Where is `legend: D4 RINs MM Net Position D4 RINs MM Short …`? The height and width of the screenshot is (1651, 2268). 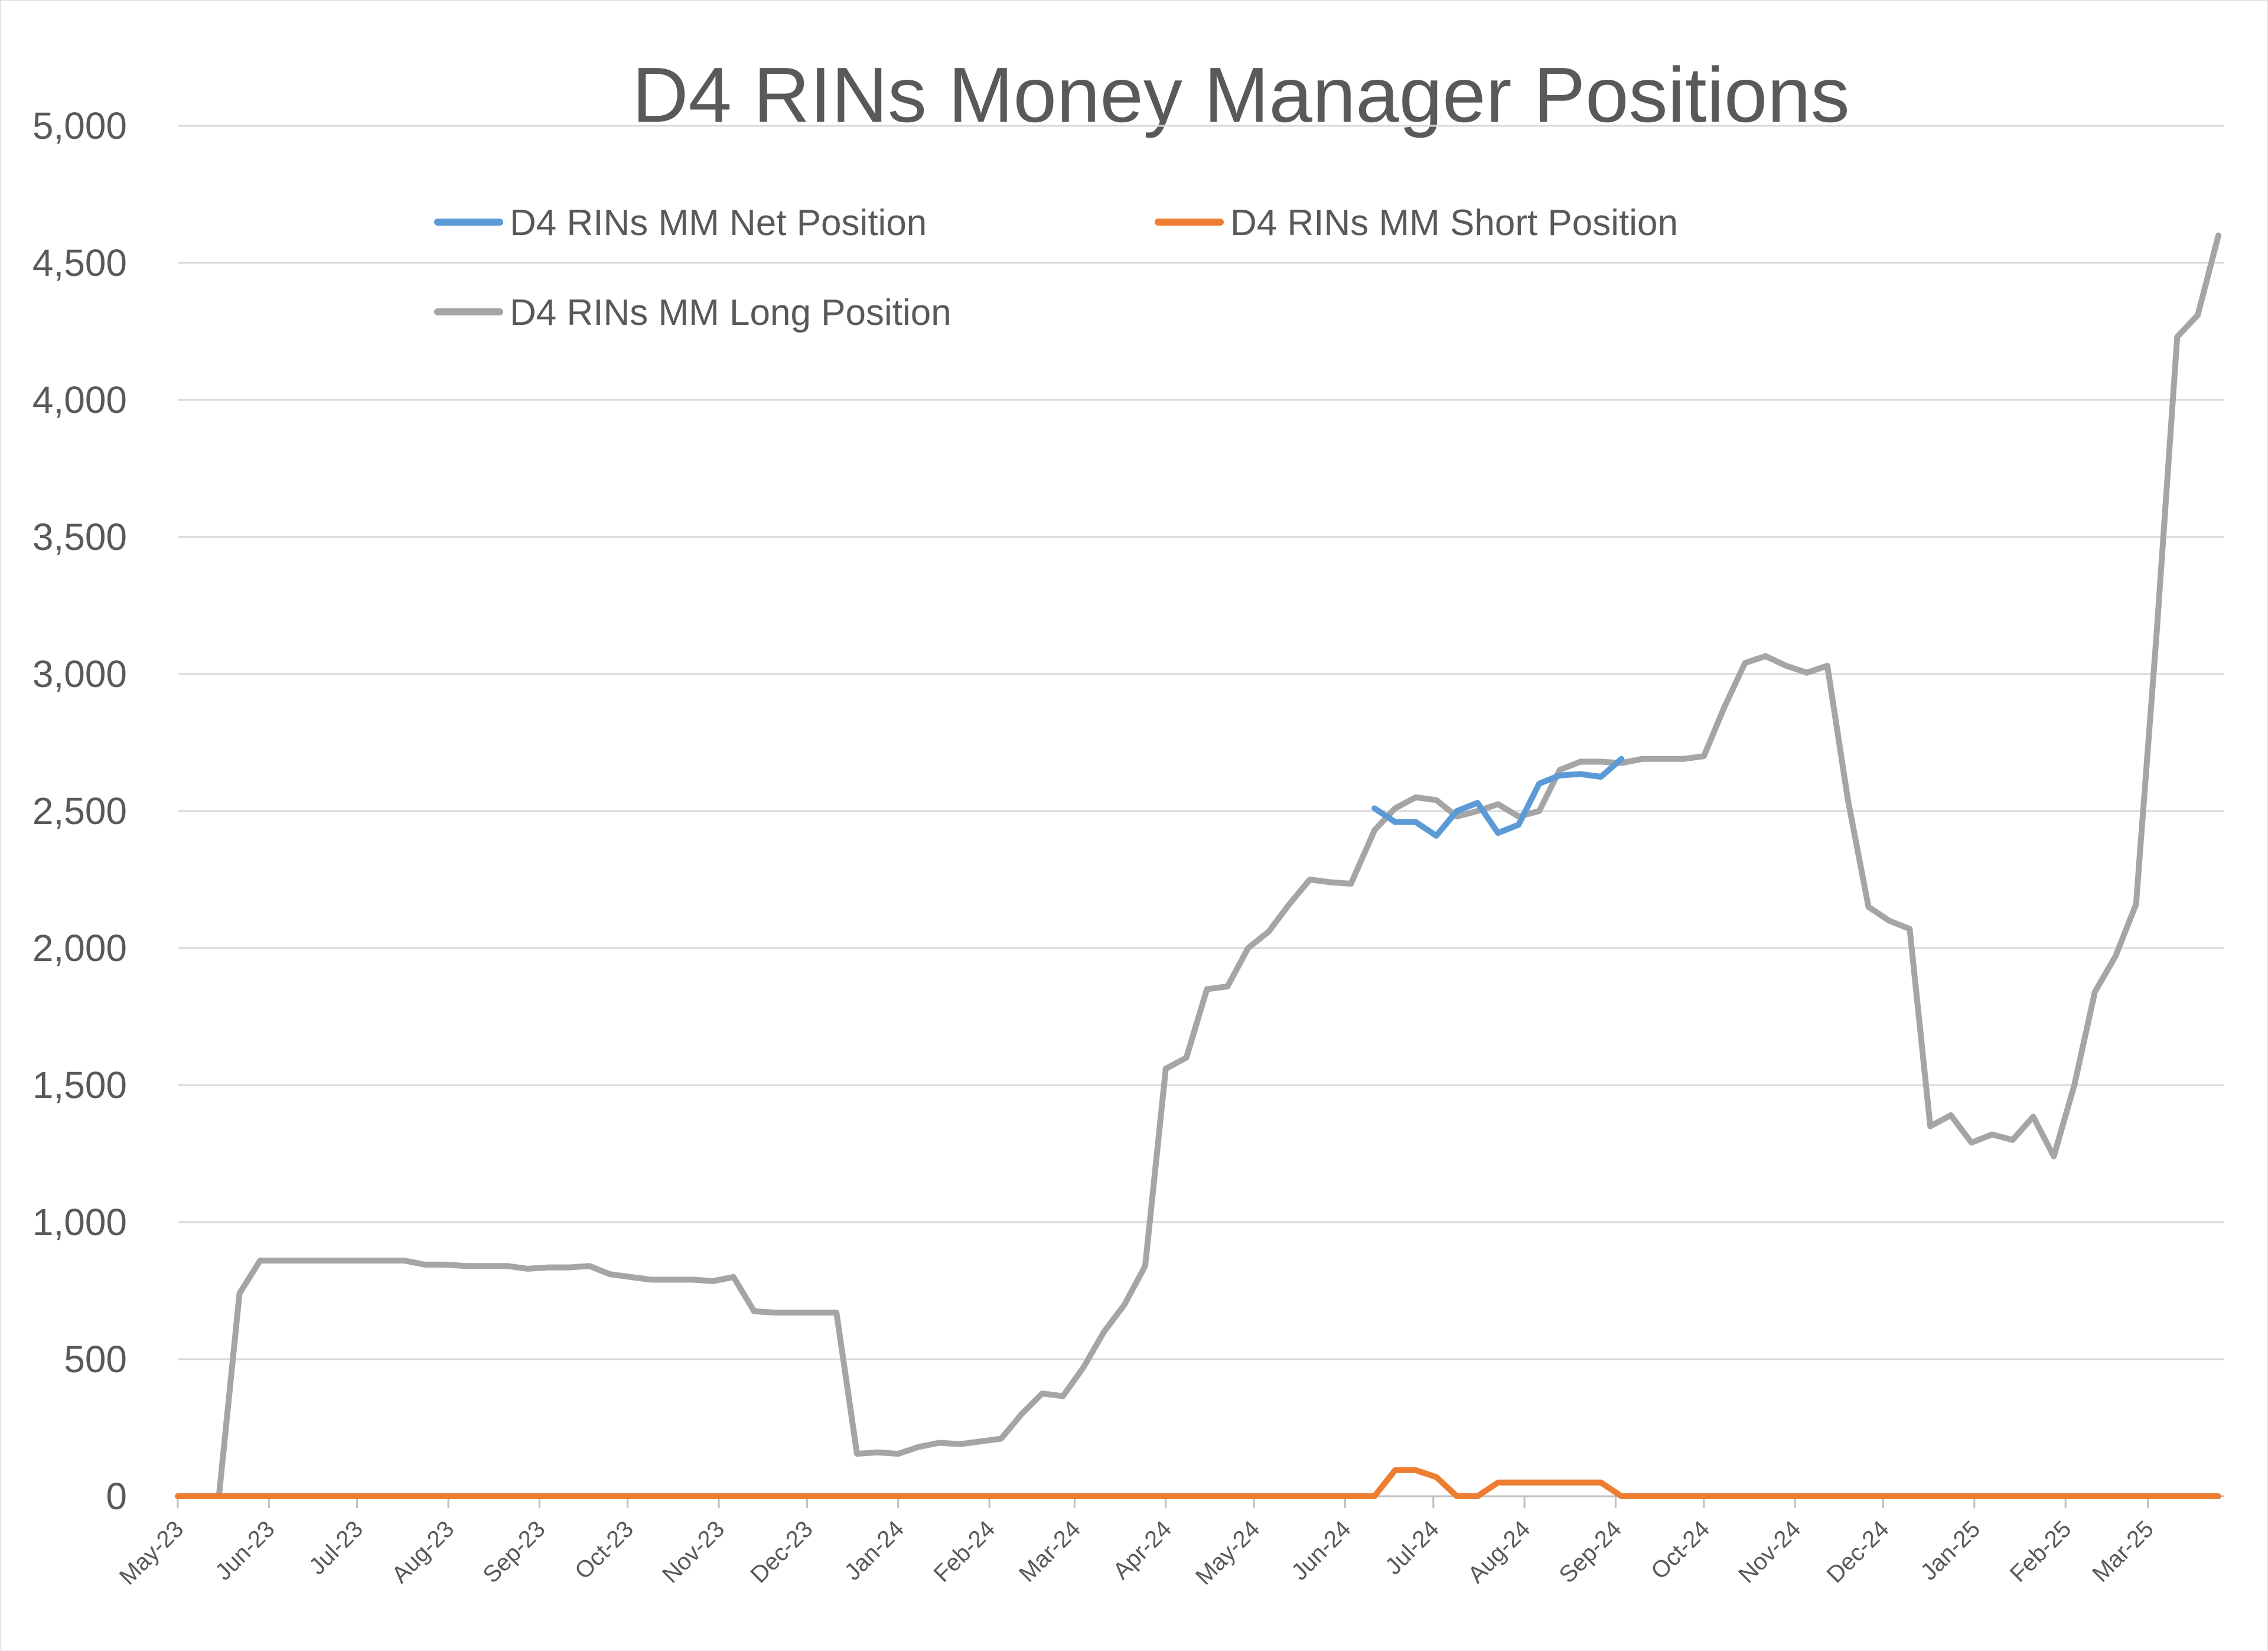 legend: D4 RINs MM Net Position D4 RINs MM Short … is located at coordinates (1056, 268).